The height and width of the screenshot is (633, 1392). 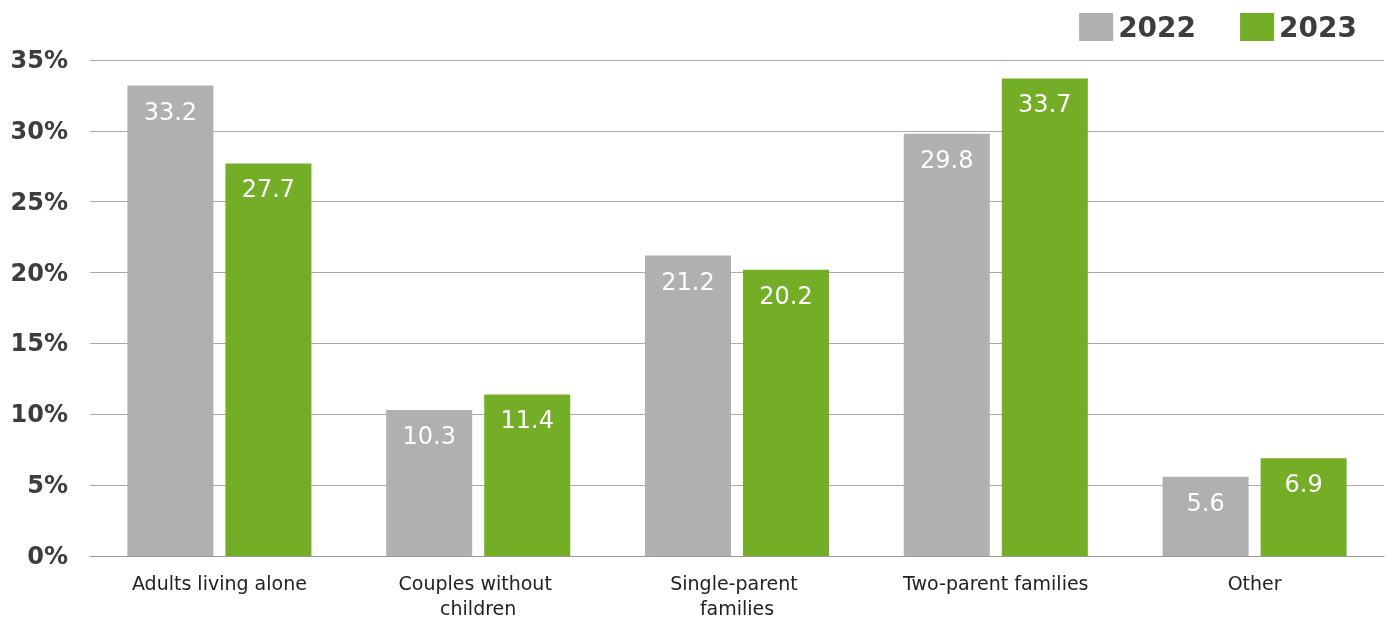 What do you see at coordinates (39, 130) in the screenshot?
I see `y-tick-label: 30%` at bounding box center [39, 130].